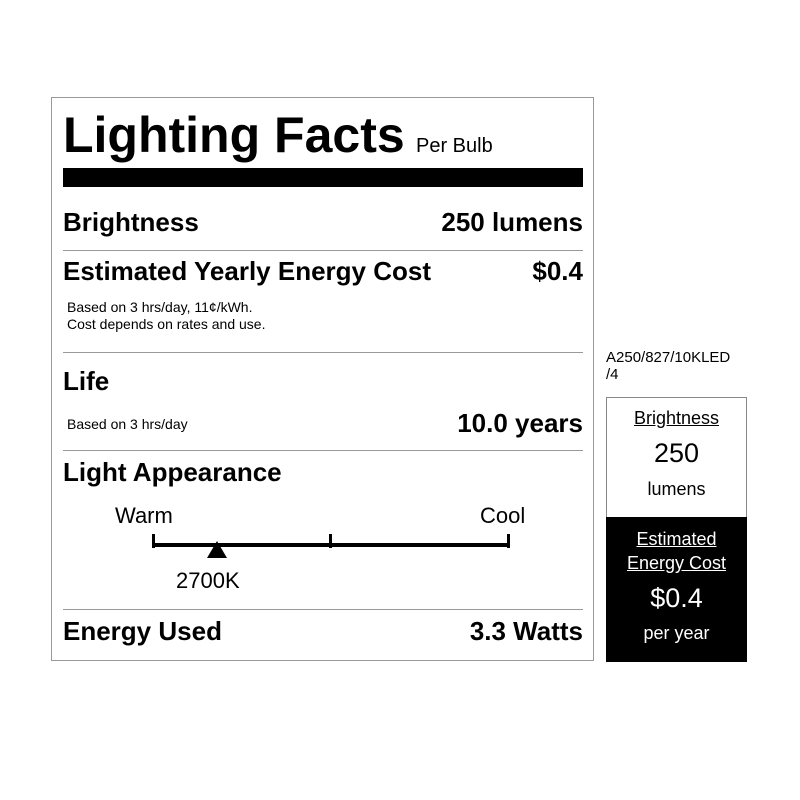 The image size is (800, 800). Describe the element at coordinates (142, 631) in the screenshot. I see `energy-label: Energy Used` at that location.